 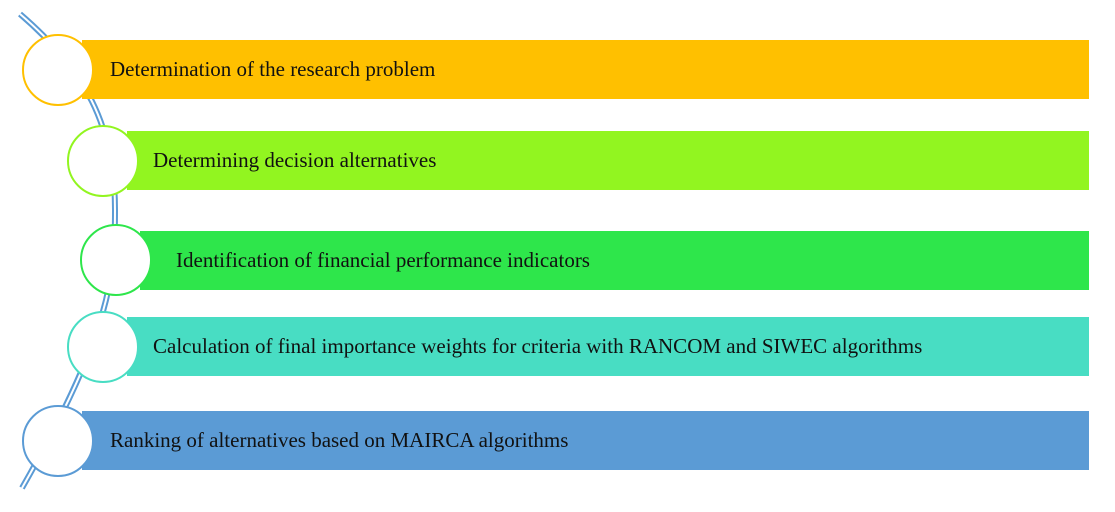 I want to click on step-label-2: Determining decision alternatives, so click(x=295, y=160).